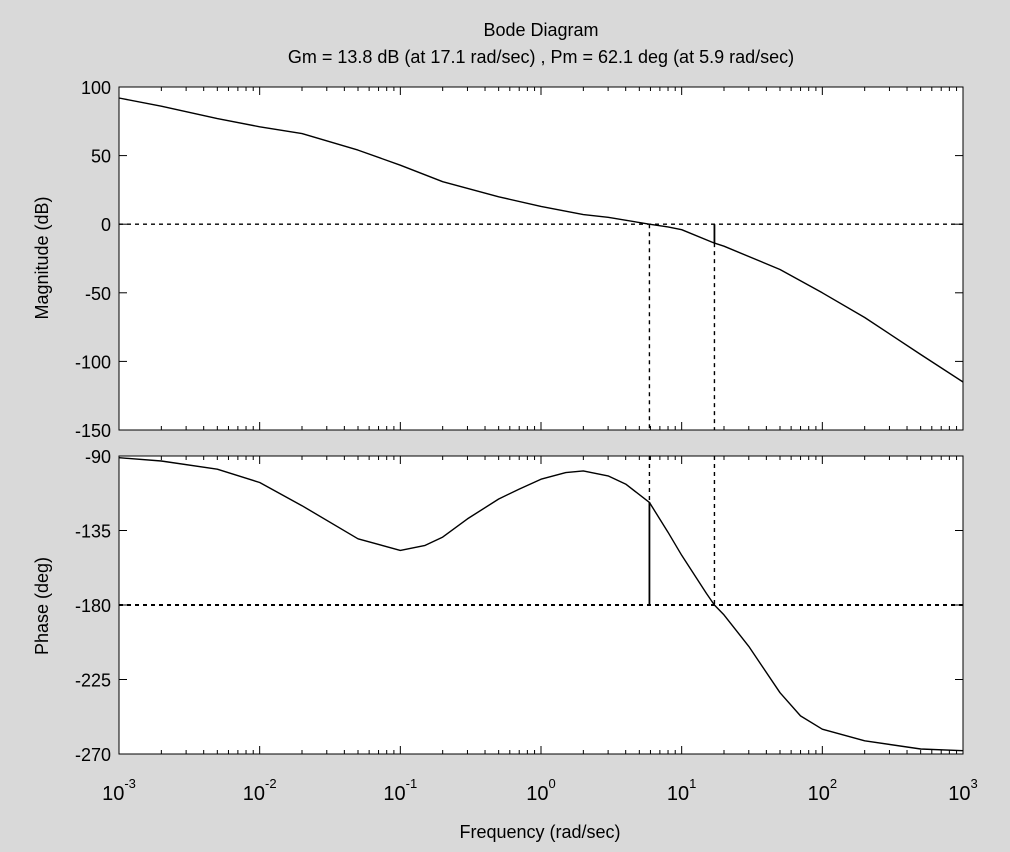 This screenshot has height=852, width=1010. I want to click on magnitude-y-tick-label: 50, so click(101, 157).